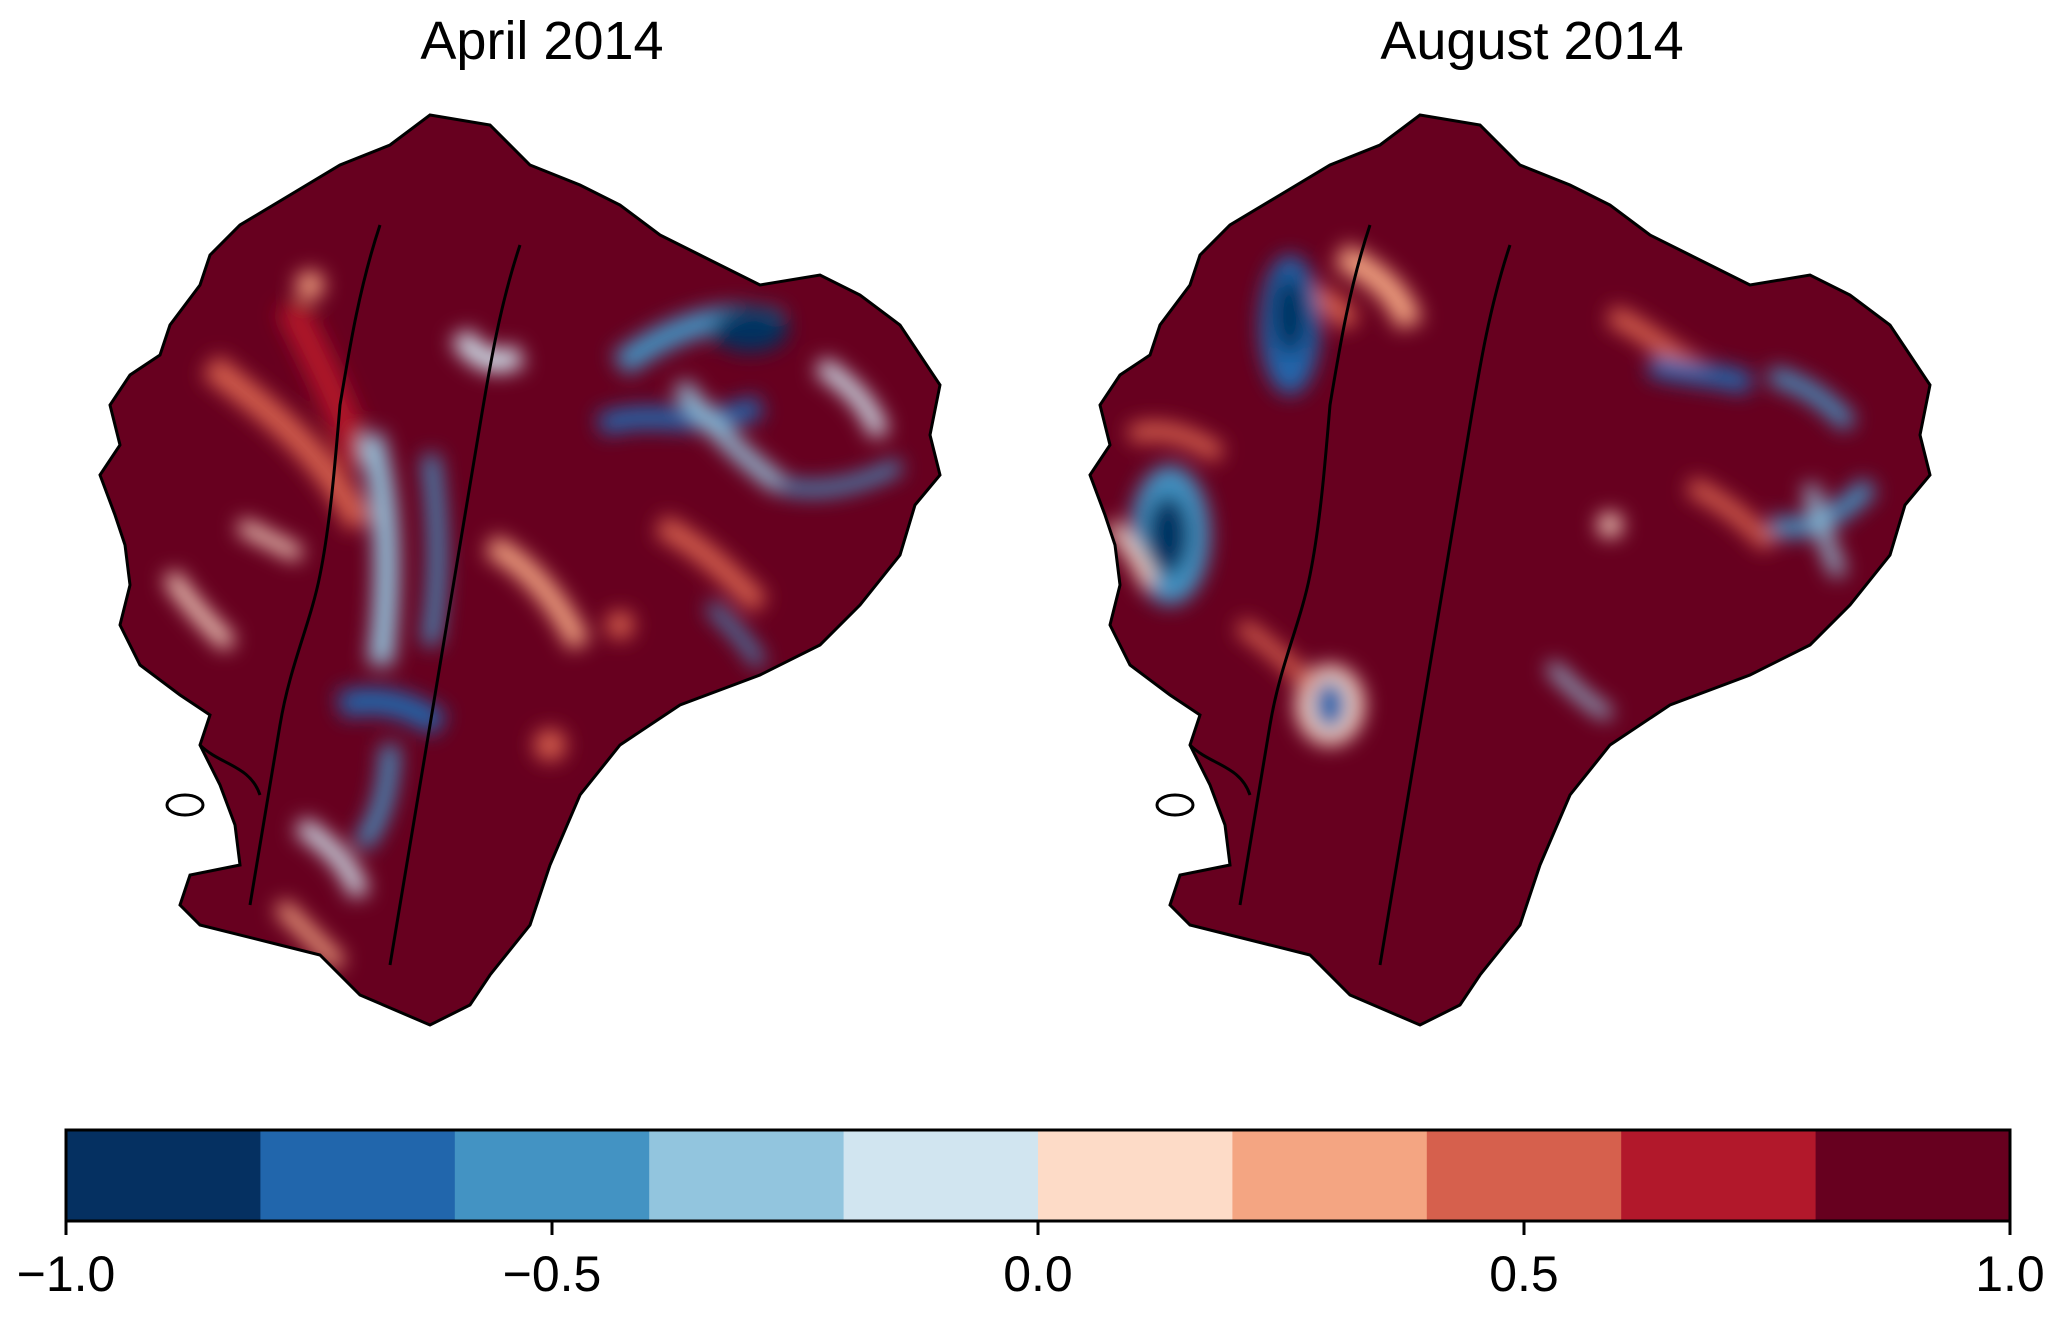 Image resolution: width=2056 pixels, height=1340 pixels. Describe the element at coordinates (2010, 1274) in the screenshot. I see `colorbar-tick-label-4: 1.0` at that location.